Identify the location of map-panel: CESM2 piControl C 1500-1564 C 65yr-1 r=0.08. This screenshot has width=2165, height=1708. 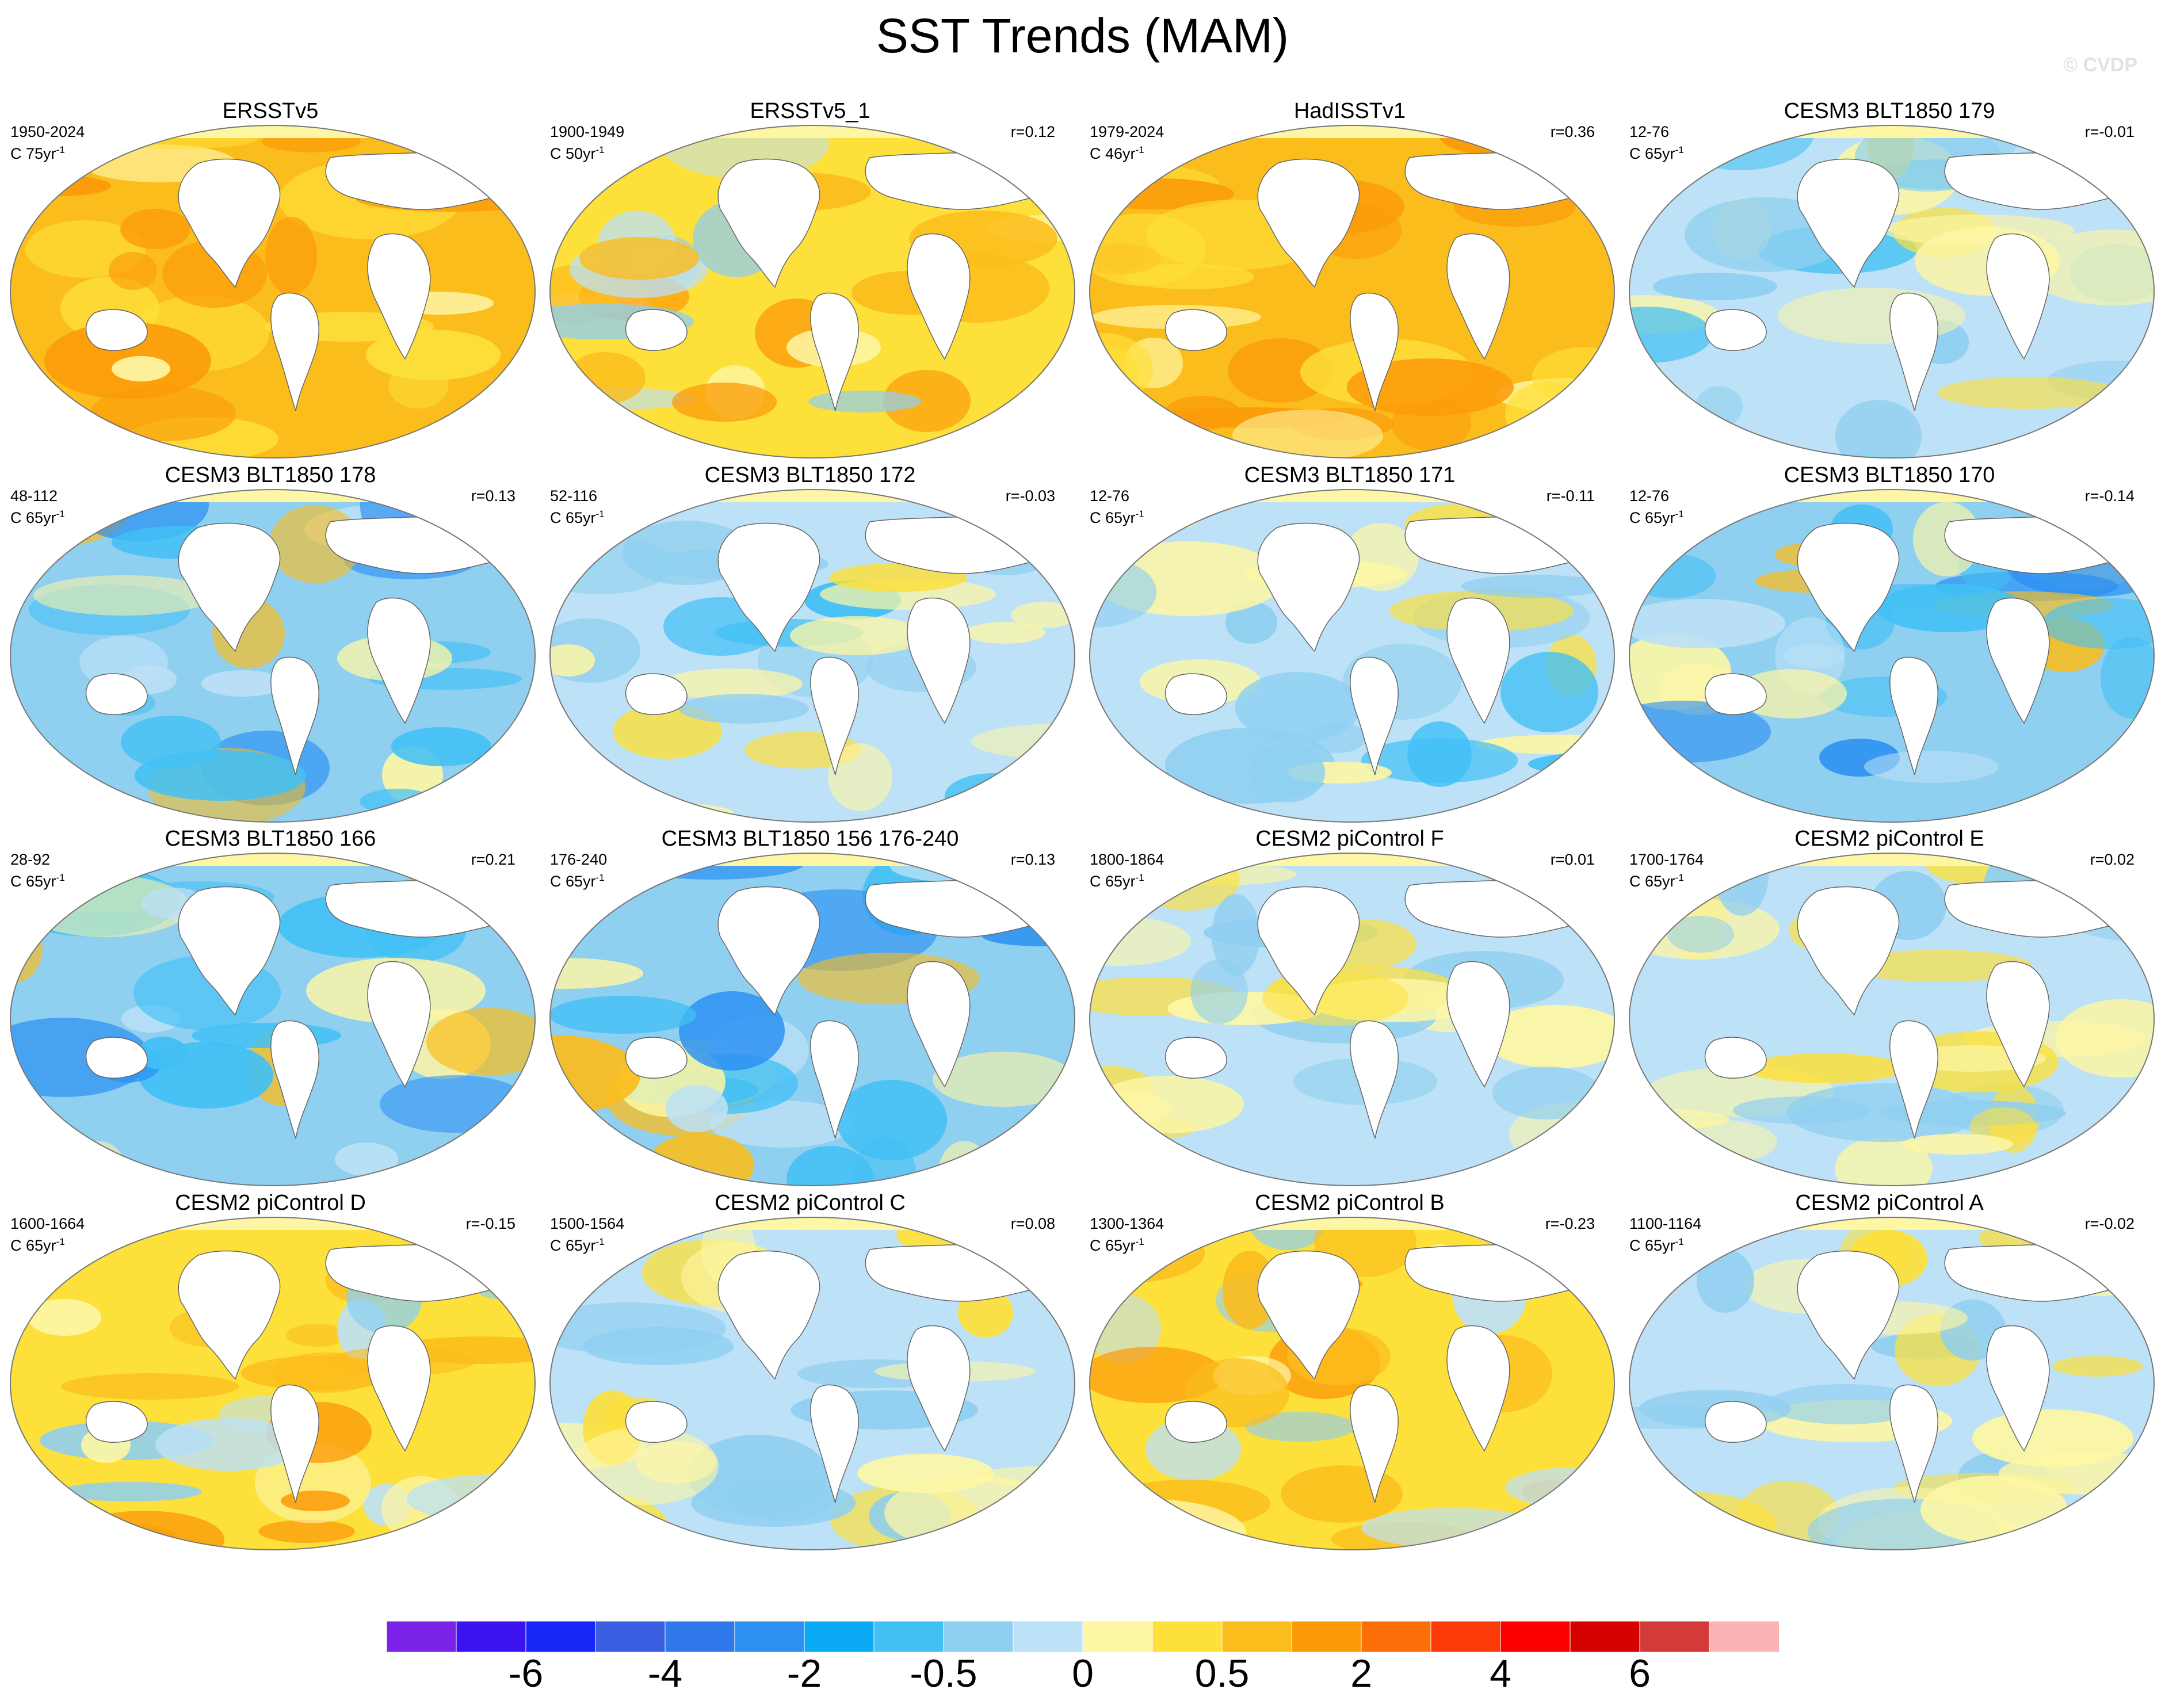
(810, 1374).